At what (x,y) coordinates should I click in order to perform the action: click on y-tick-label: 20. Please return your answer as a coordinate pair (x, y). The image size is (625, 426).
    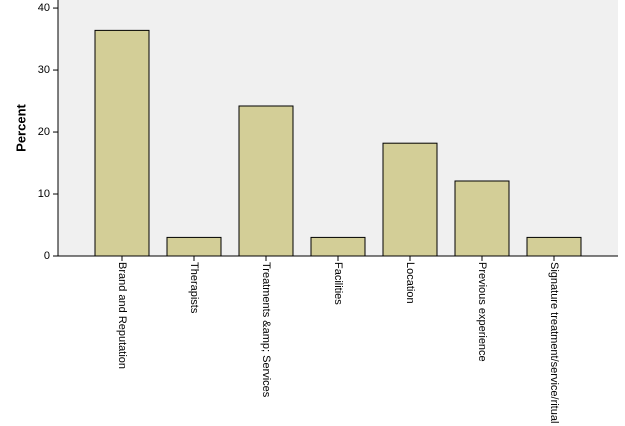
    Looking at the image, I should click on (44, 132).